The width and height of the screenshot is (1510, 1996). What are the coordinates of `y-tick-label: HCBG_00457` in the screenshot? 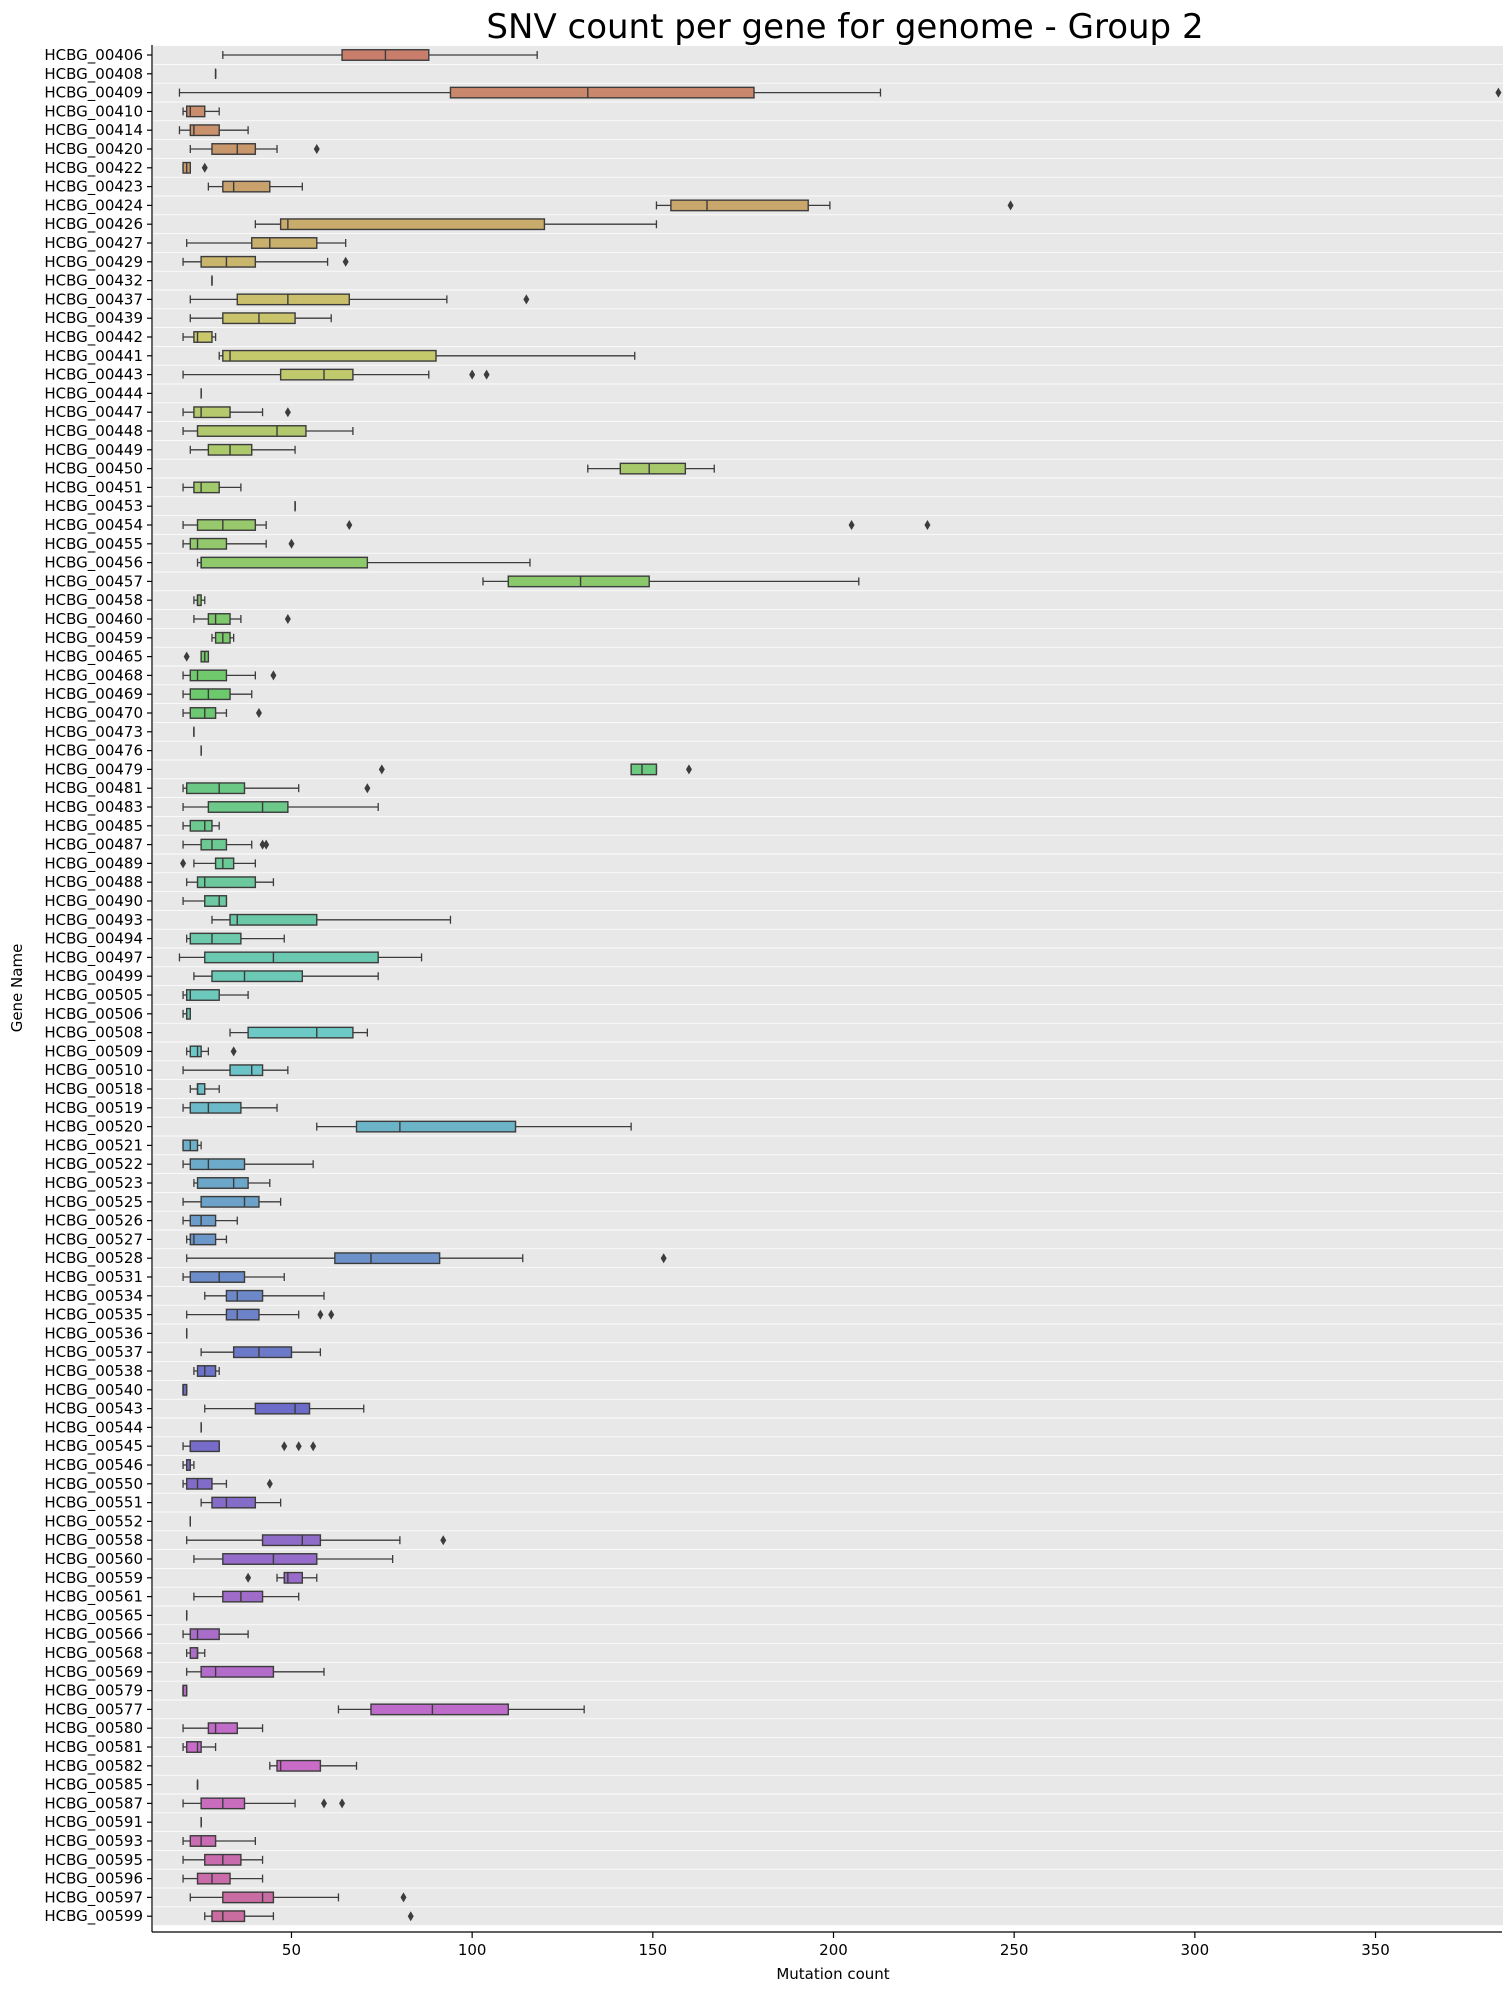 It's located at (93, 581).